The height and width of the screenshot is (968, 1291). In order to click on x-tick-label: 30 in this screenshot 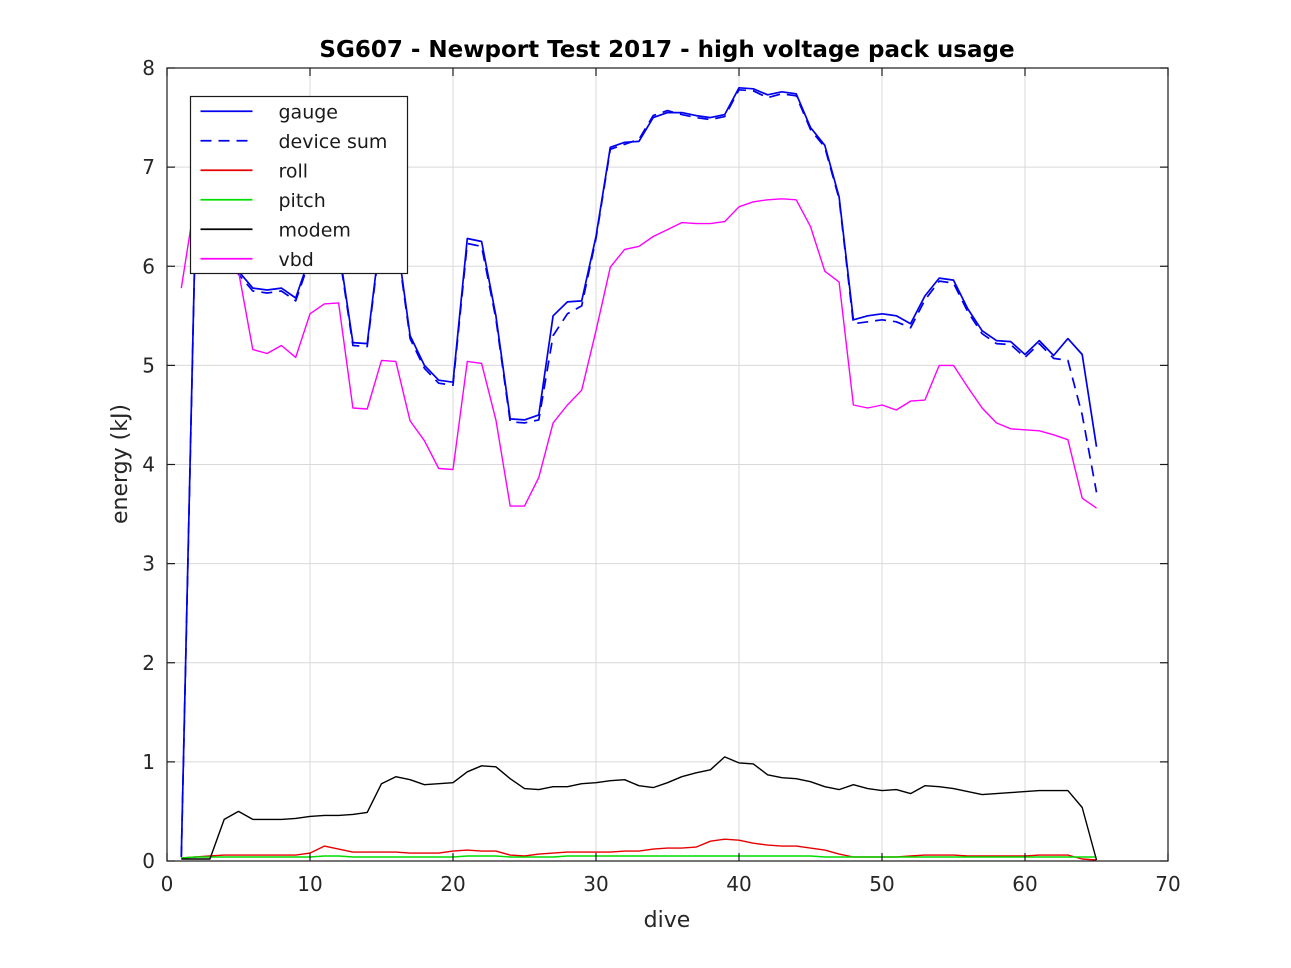, I will do `click(595, 884)`.